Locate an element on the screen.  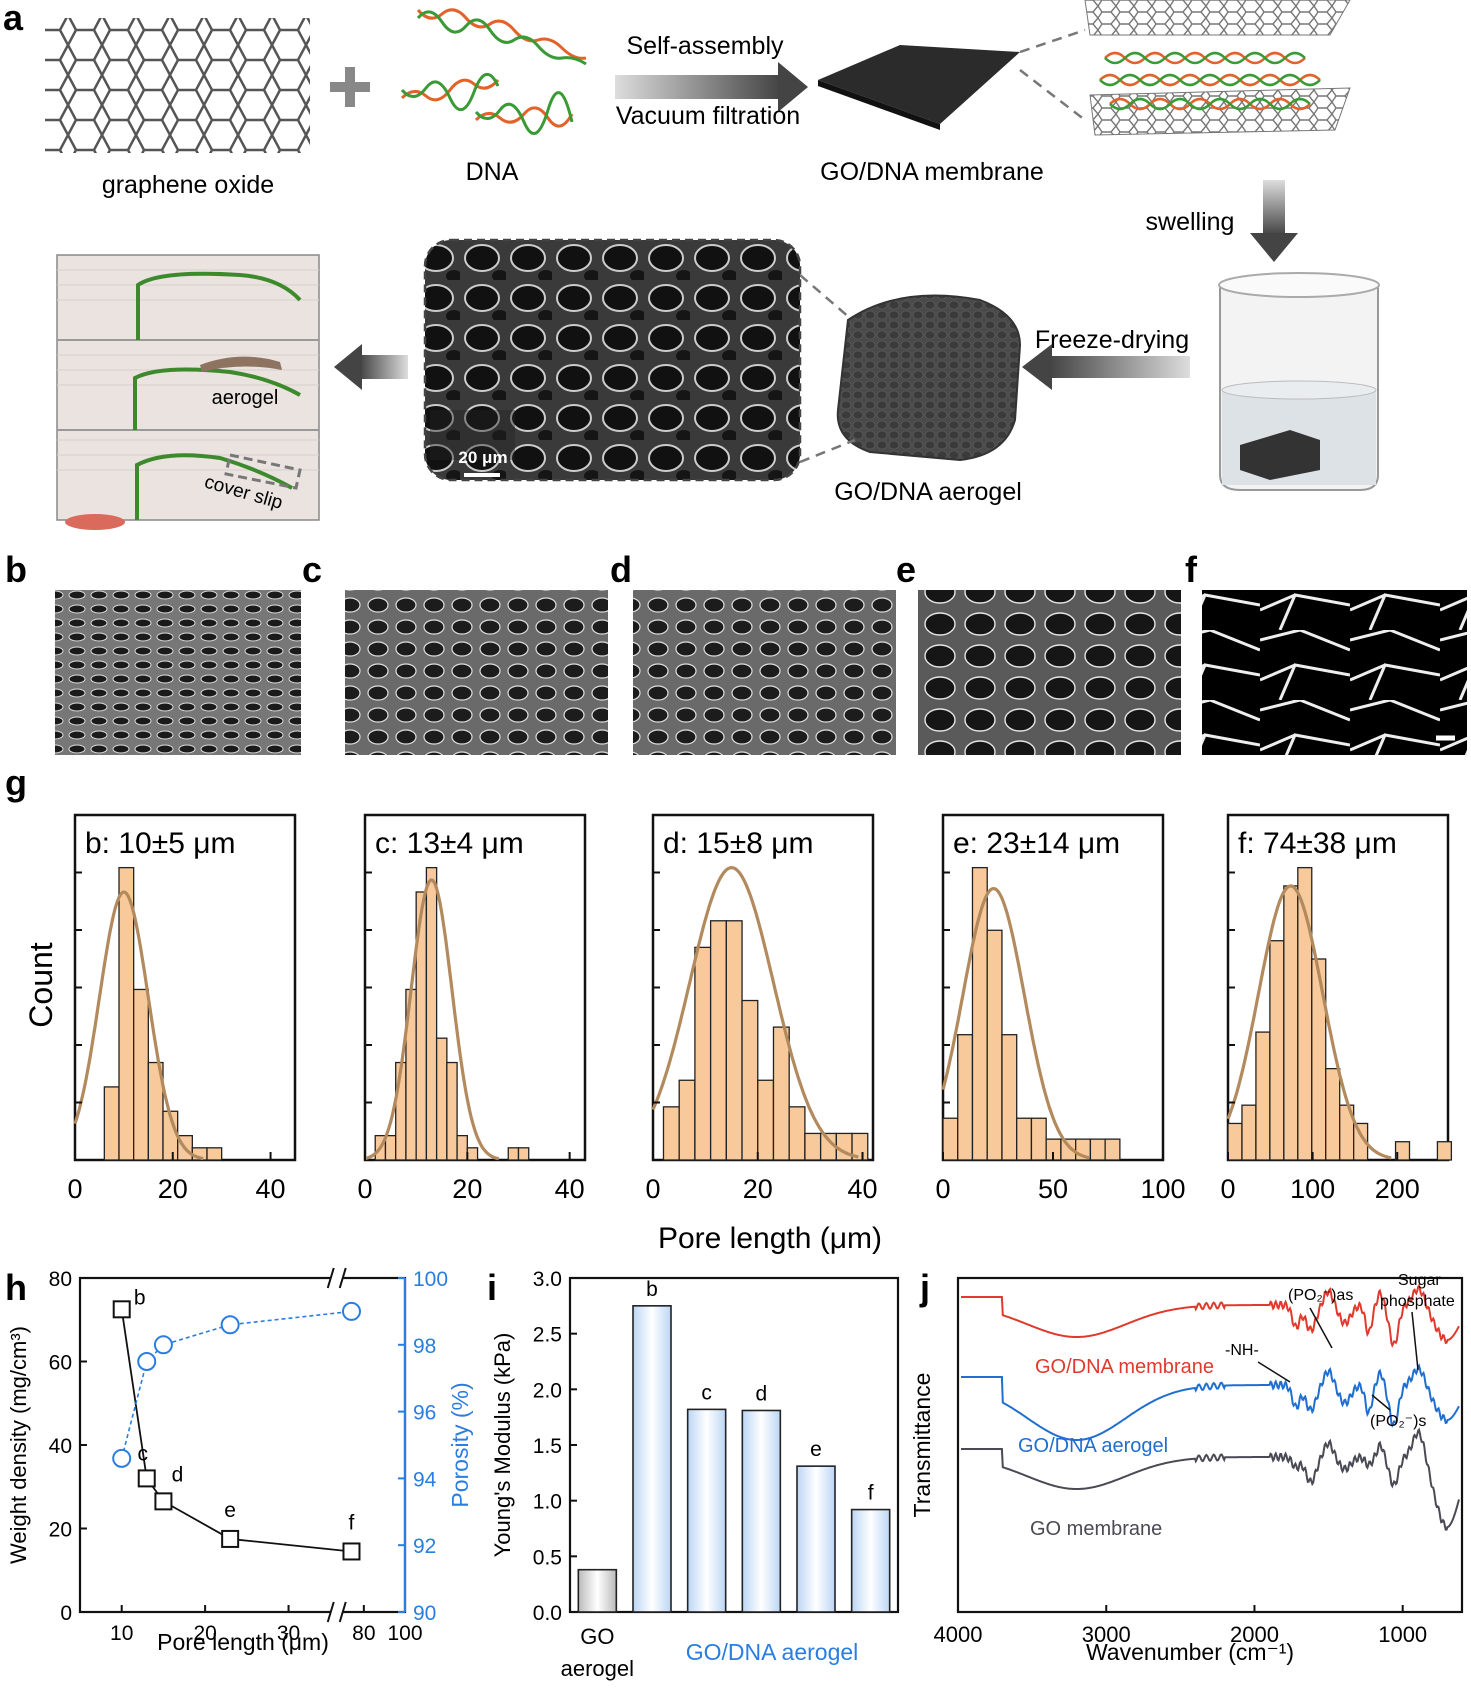
y-tick-label-left: 60 is located at coordinates (60, 1363).